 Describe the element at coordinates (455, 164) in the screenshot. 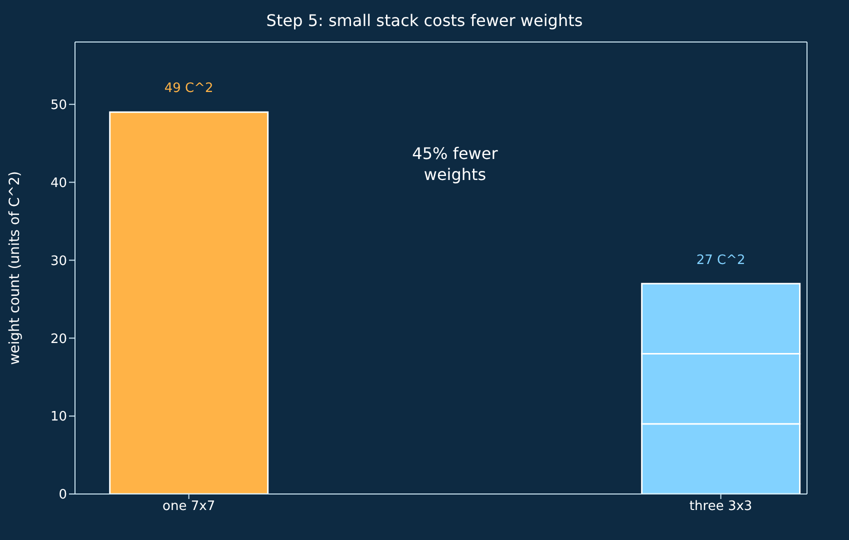

I see `annotation: 45% fewer weights` at that location.